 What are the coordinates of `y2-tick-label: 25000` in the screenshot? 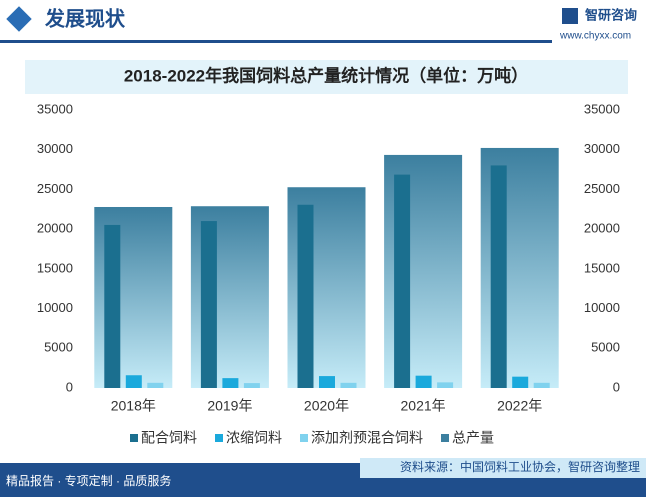 It's located at (602, 188).